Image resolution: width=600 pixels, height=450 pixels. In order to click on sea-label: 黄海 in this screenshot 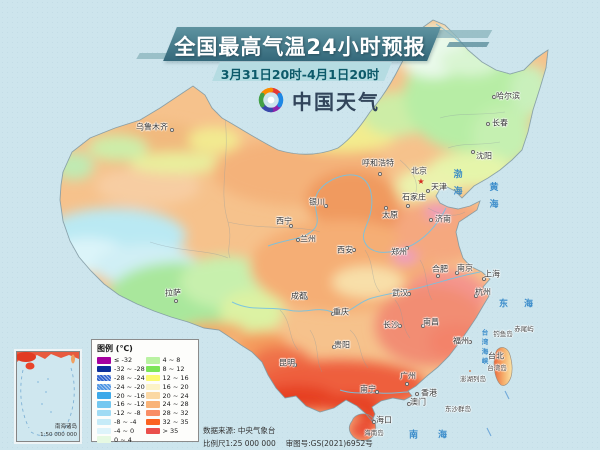, I will do `click(492, 199)`.